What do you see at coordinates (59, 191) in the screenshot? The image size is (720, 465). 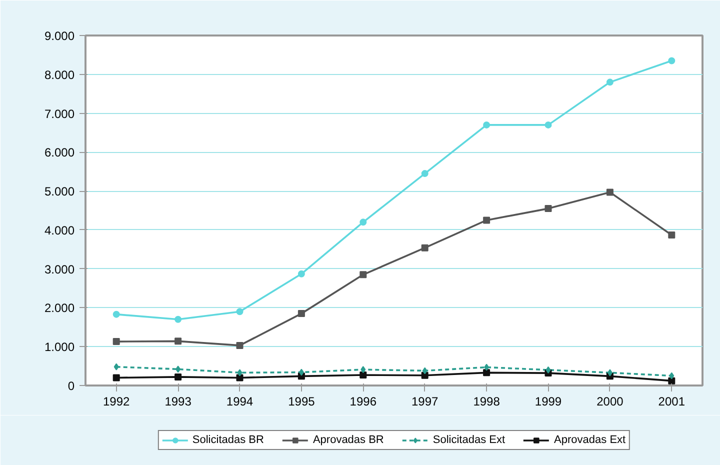 I see `y-tick-label: 5.000` at bounding box center [59, 191].